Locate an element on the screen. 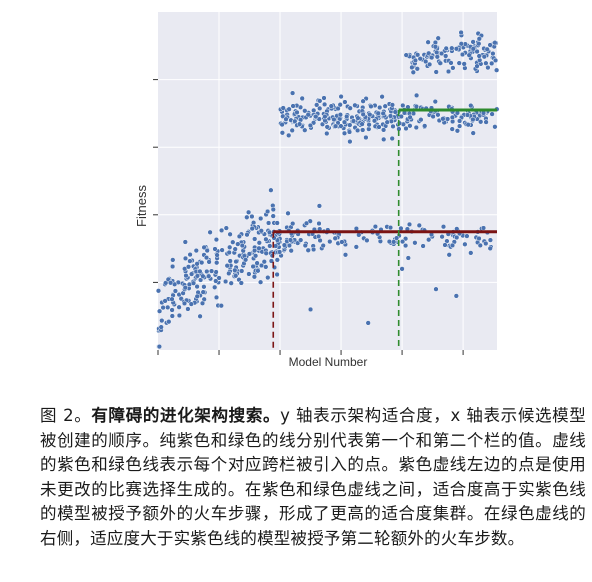 The height and width of the screenshot is (582, 592). y-axis-label: Fitness is located at coordinates (141, 206).